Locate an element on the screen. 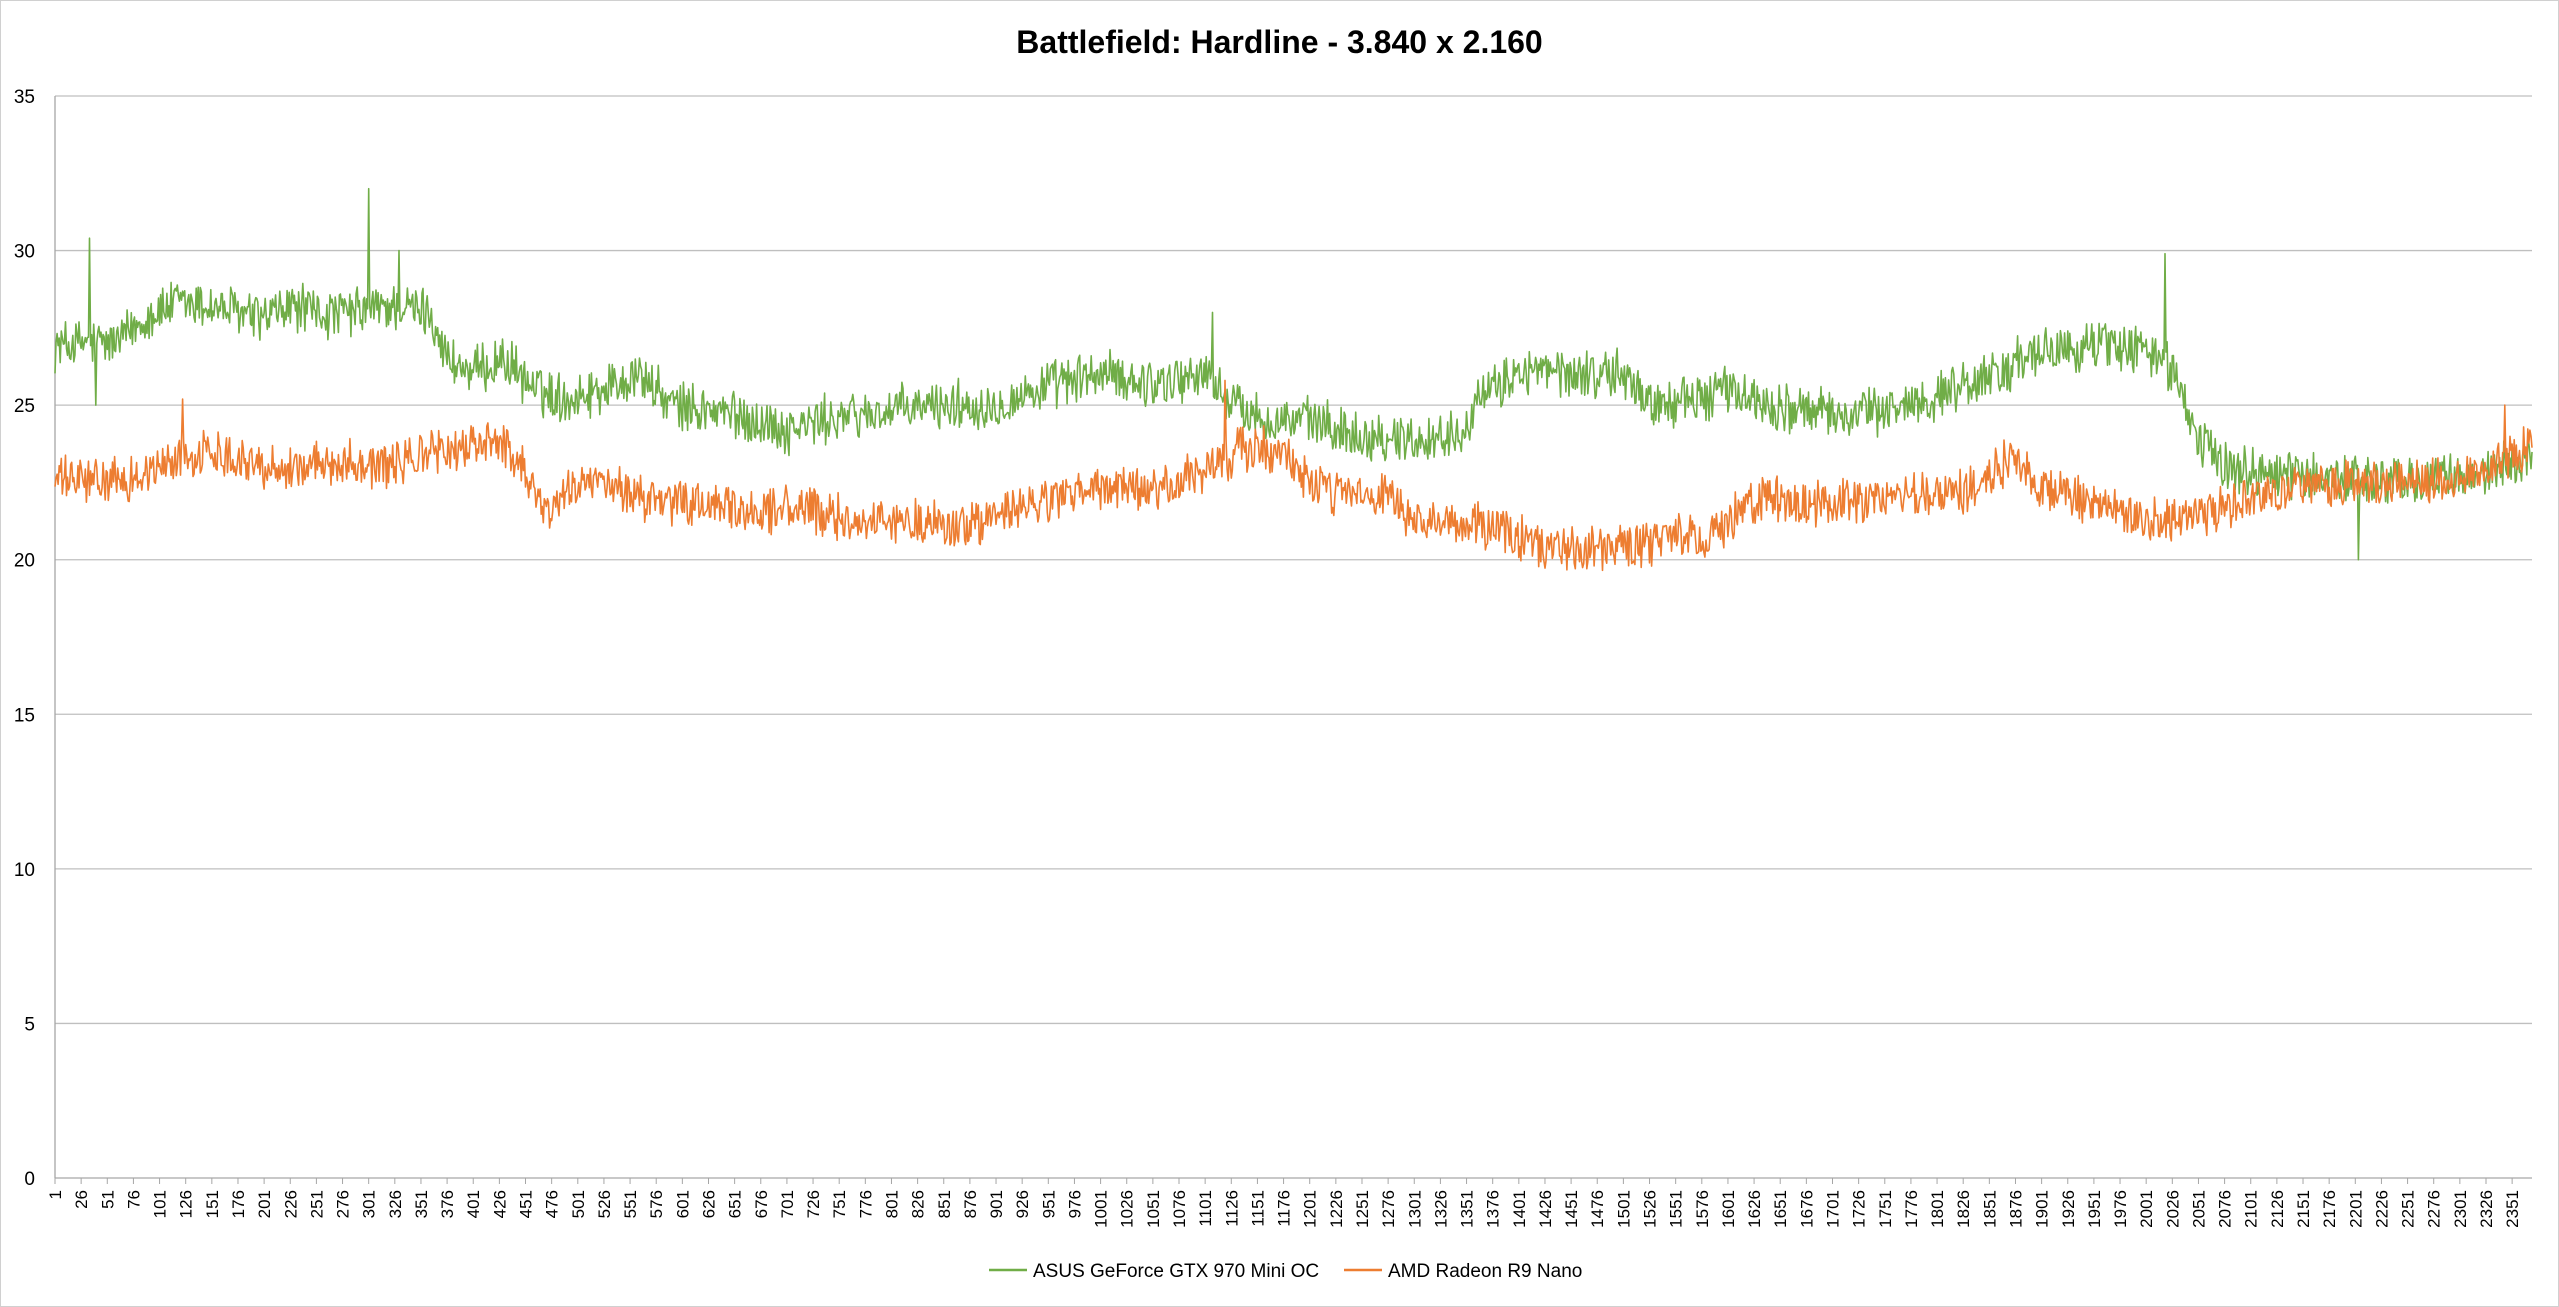 The image size is (2559, 1307). legend-label-0: ASUS GeForce GTX 970 Mini OC is located at coordinates (1176, 1271).